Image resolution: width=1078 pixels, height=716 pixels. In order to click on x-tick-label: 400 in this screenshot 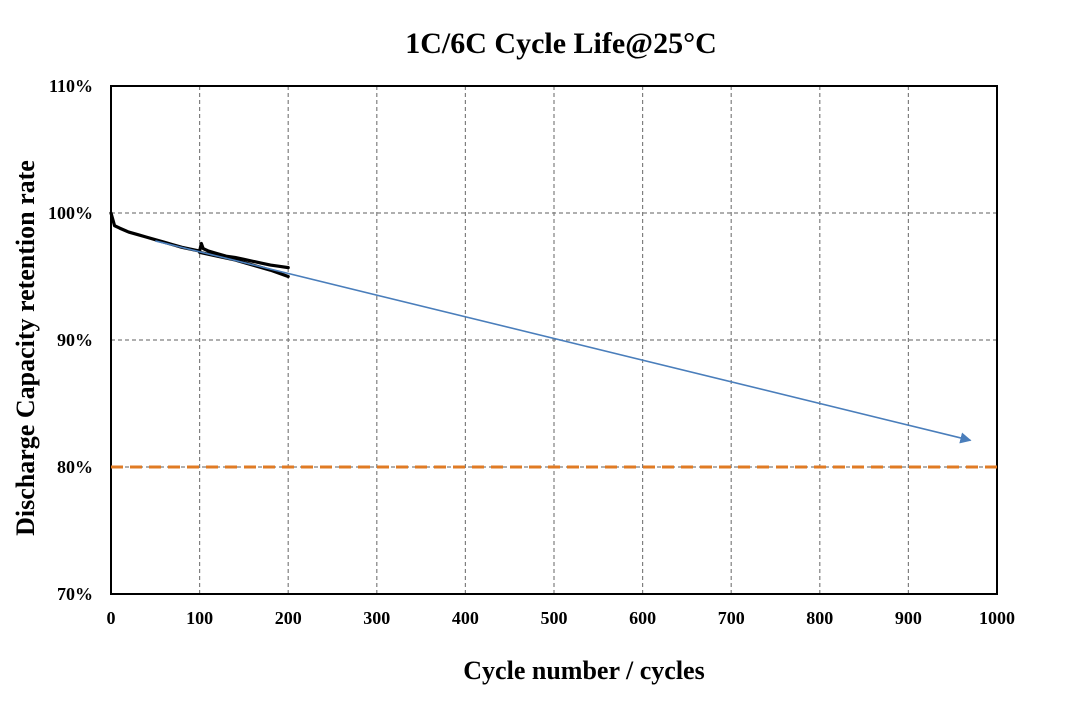, I will do `click(465, 618)`.